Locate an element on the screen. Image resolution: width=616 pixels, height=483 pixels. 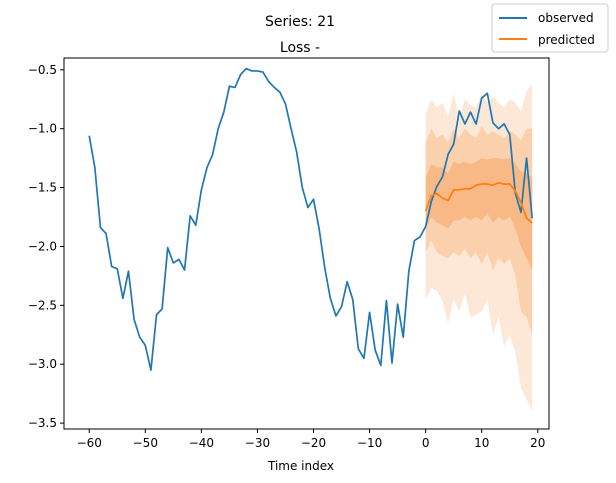
x-tick-label: −40 is located at coordinates (201, 443).